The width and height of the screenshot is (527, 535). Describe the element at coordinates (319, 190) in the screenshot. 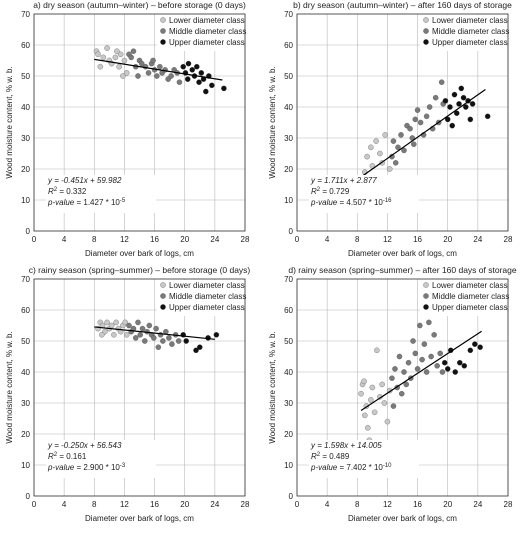

I see `r-exp: 2` at that location.